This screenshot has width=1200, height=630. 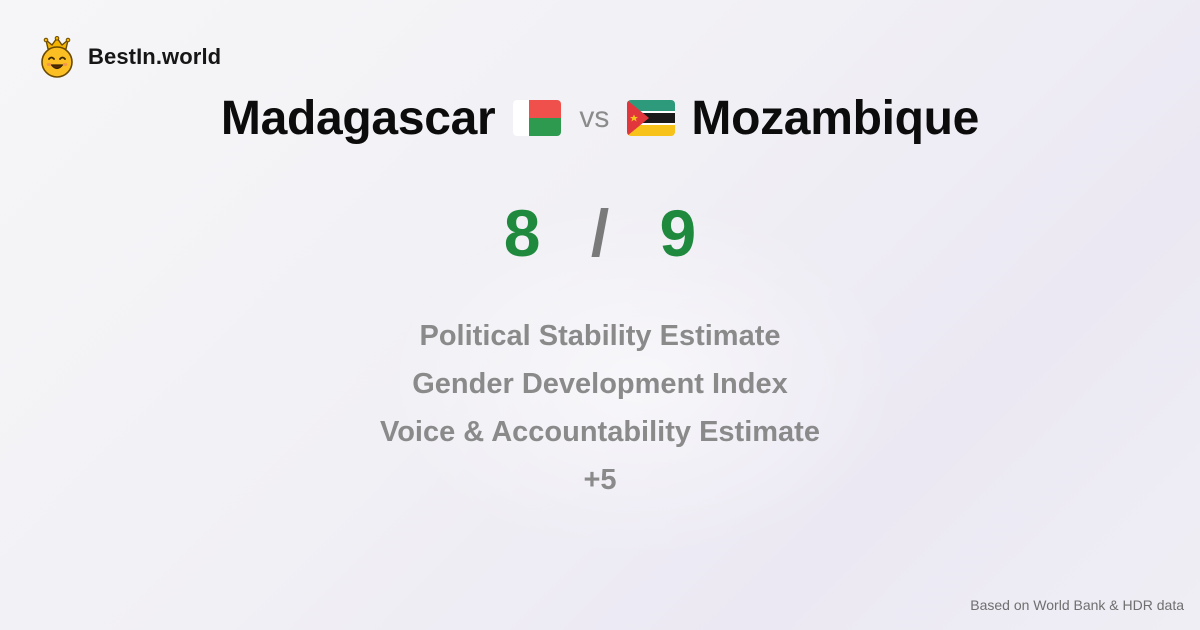 What do you see at coordinates (522, 233) in the screenshot?
I see `left-score: 8` at bounding box center [522, 233].